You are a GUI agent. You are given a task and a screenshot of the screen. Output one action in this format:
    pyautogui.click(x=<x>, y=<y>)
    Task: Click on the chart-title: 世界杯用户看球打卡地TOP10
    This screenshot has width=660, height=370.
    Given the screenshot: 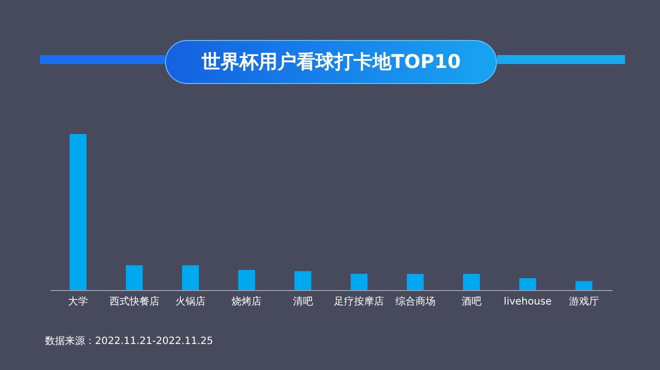 What is the action you would take?
    pyautogui.click(x=331, y=62)
    